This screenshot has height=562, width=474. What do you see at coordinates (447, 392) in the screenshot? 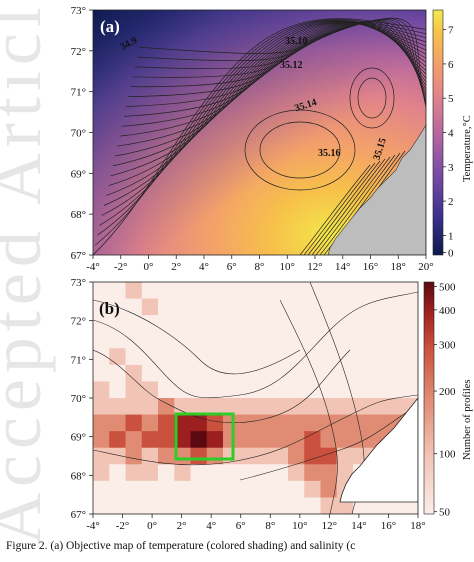
I see `colorbar-tick-label: 200` at bounding box center [447, 392].